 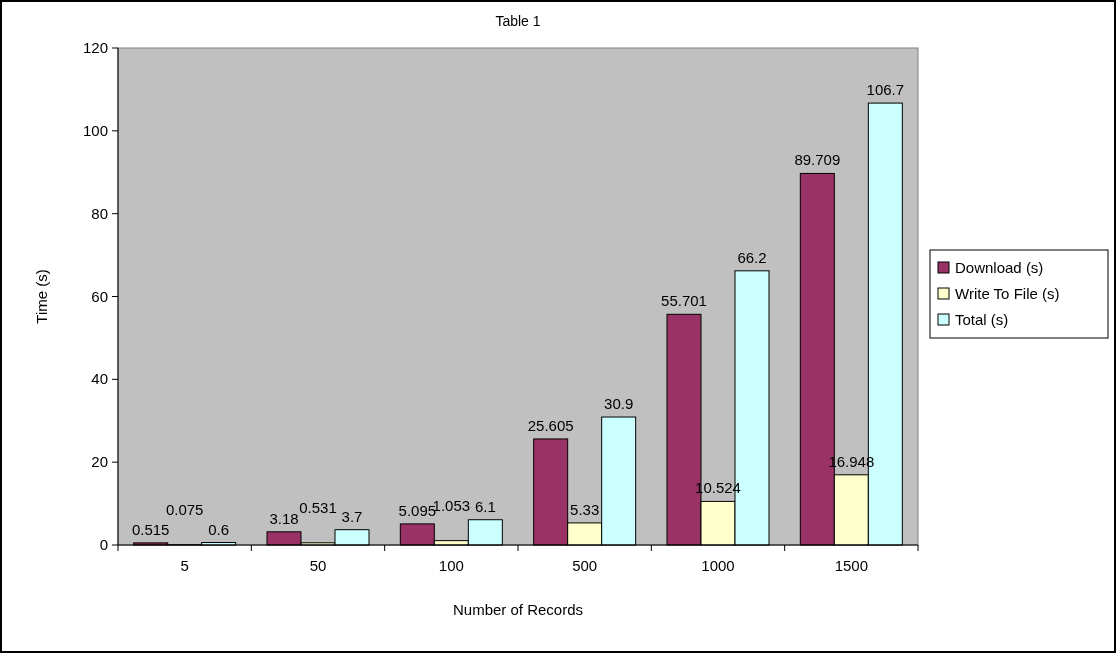 What do you see at coordinates (99, 296) in the screenshot?
I see `y-tick-label: 60` at bounding box center [99, 296].